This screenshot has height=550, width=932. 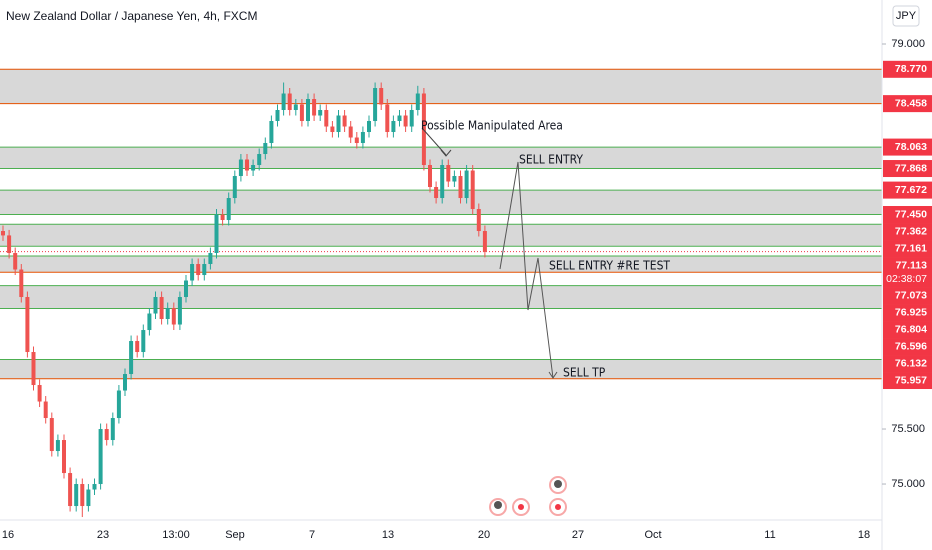 What do you see at coordinates (526, 270) in the screenshot?
I see `projection-path` at bounding box center [526, 270].